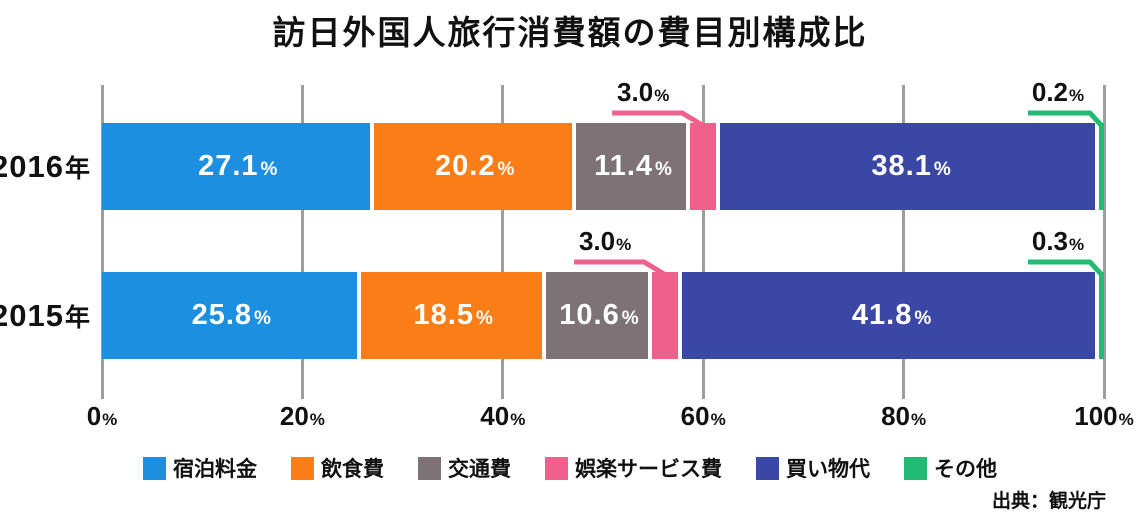  I want to click on legend-label: 娯楽サービス費, so click(648, 469).